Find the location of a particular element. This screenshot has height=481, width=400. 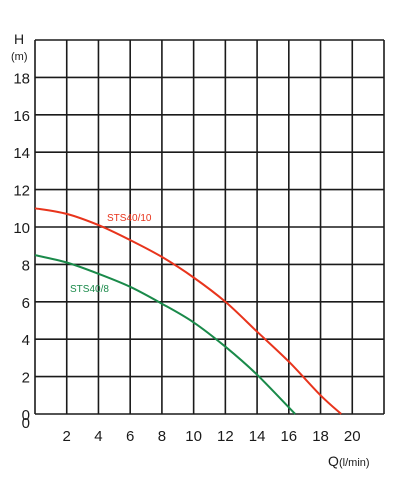

x-tick-label: 8 is located at coordinates (162, 436).